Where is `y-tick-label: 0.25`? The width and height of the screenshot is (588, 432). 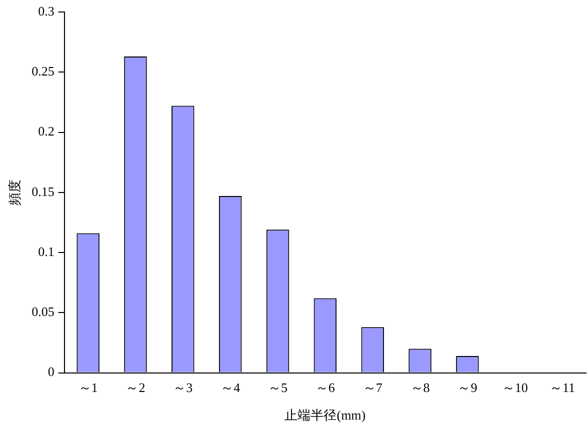
y-tick-label: 0.25 is located at coordinates (43, 71).